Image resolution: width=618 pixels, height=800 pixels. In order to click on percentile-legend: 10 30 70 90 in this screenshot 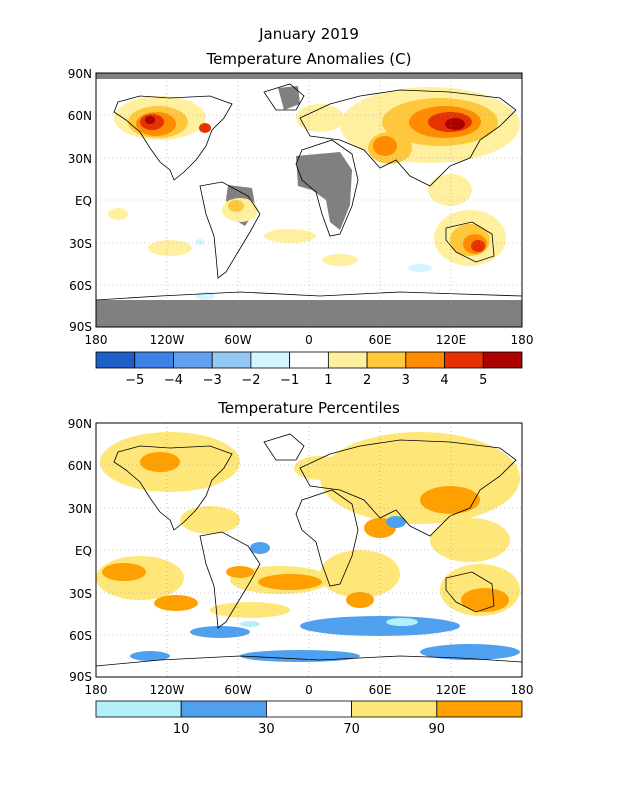, I will do `click(309, 718)`.